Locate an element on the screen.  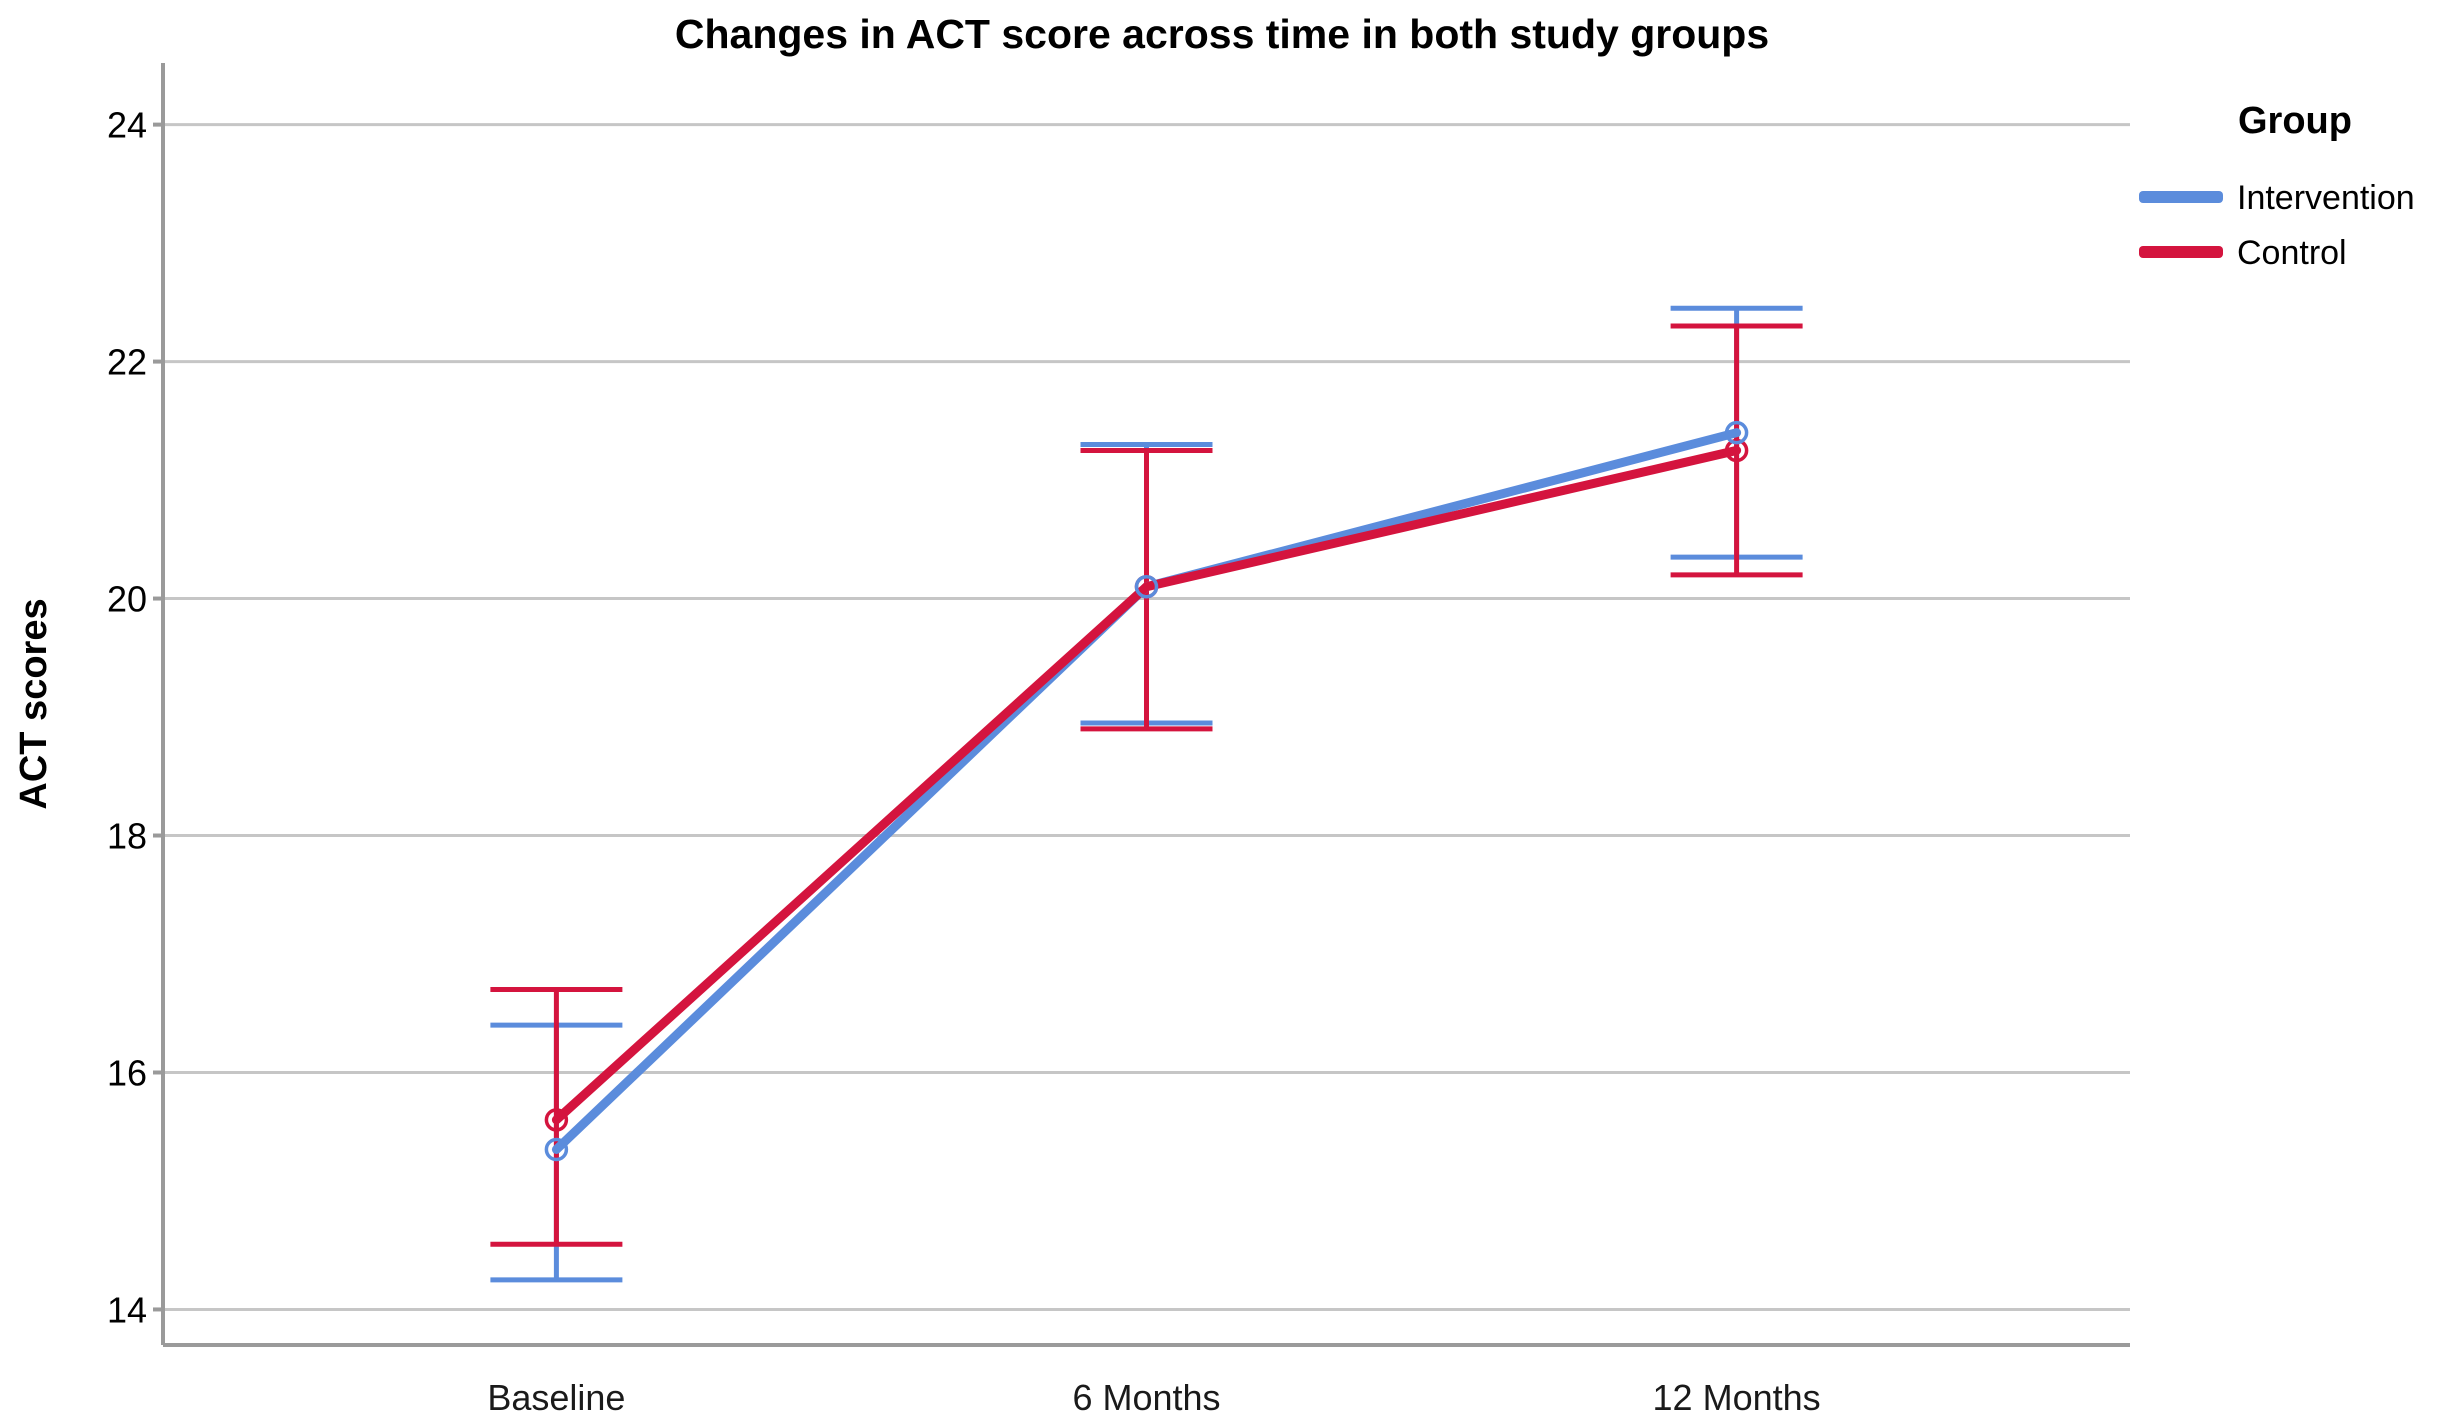
y-tick-label: 14 is located at coordinates (127, 1309).